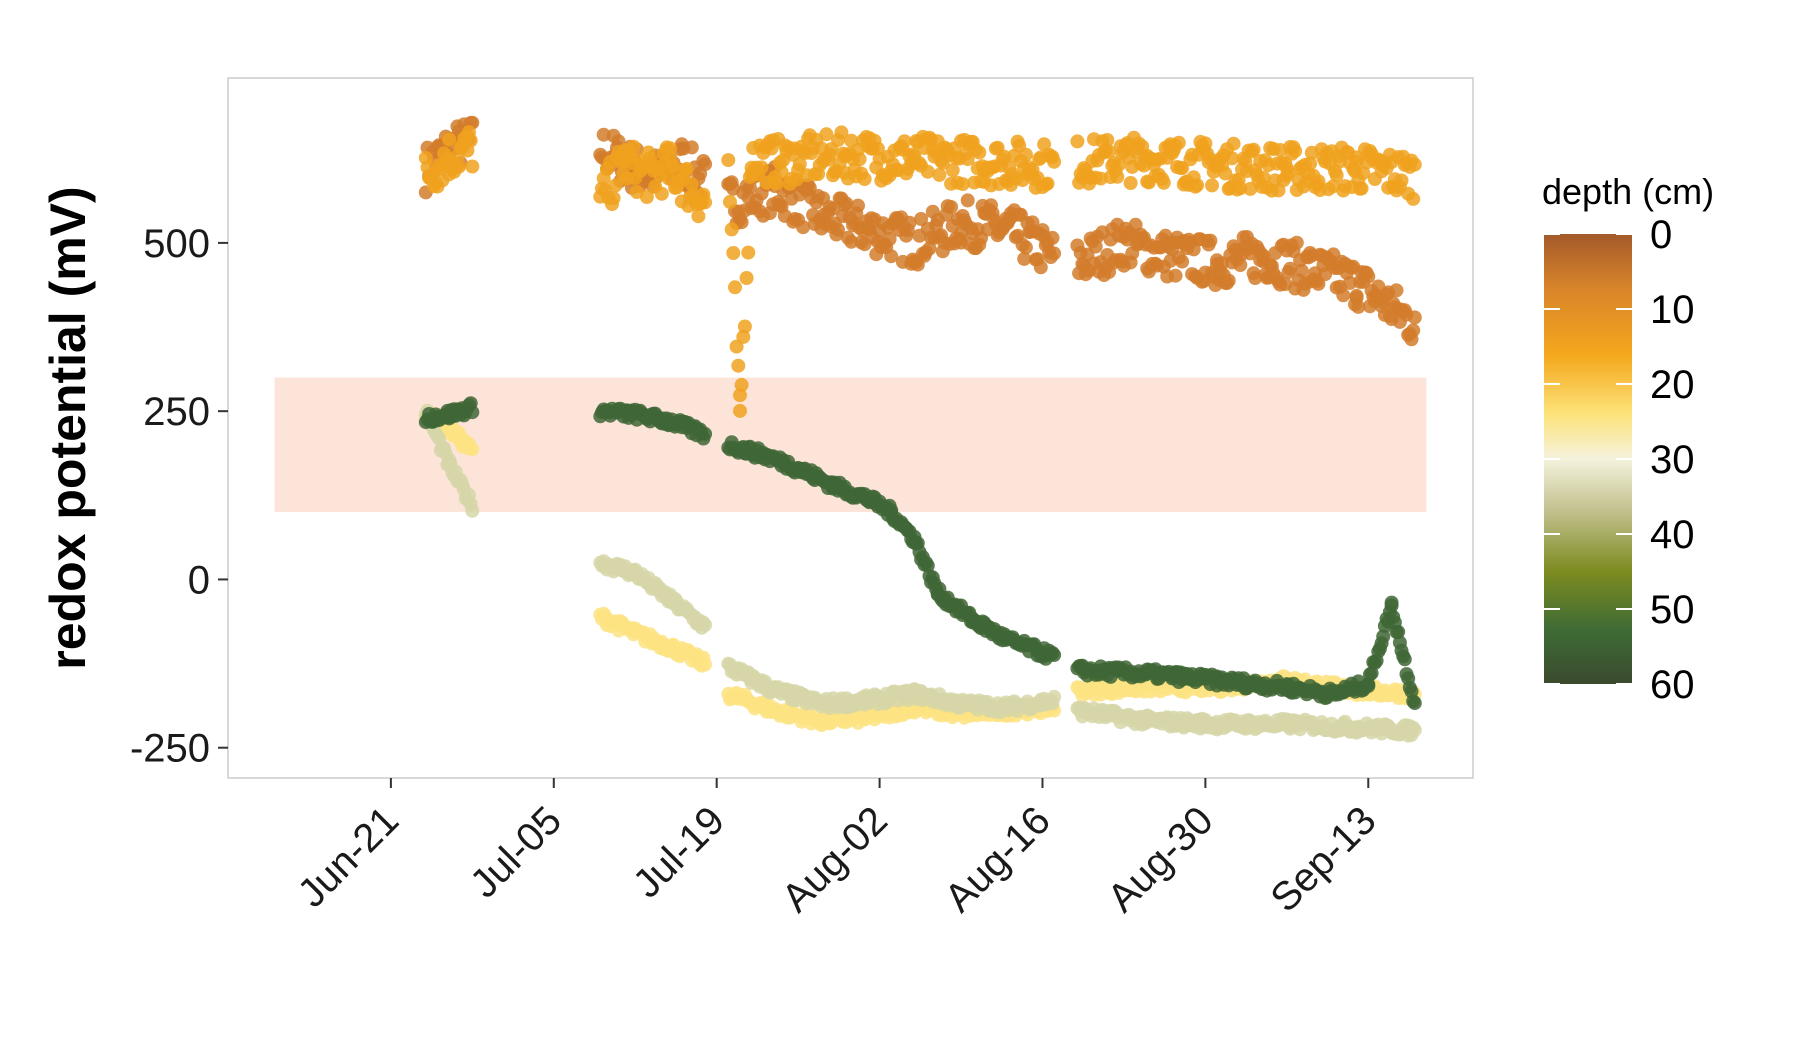 The width and height of the screenshot is (1800, 1050). Describe the element at coordinates (516, 852) in the screenshot. I see `x-tick-label: Jul-05` at that location.